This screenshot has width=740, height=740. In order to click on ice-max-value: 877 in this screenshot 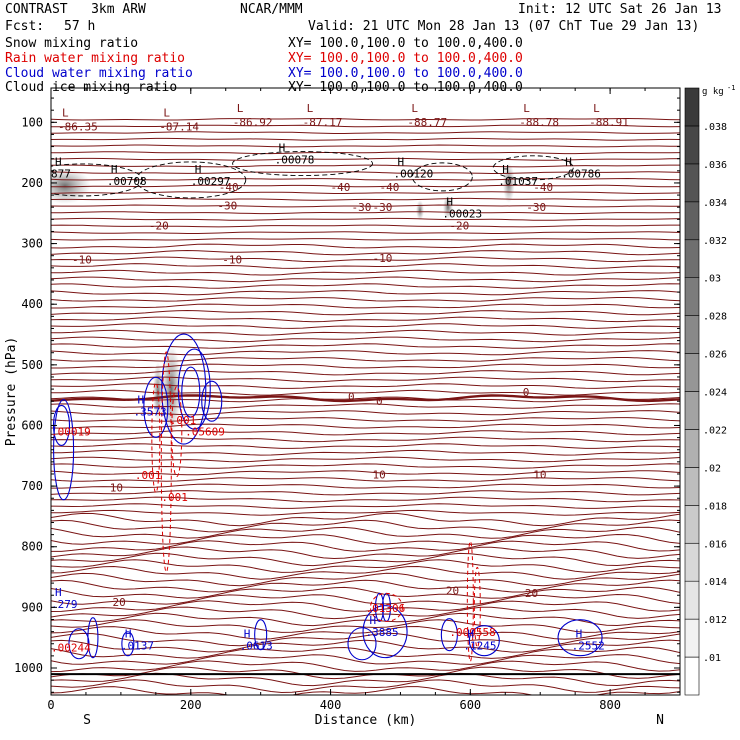, I will do `click(61, 174)`.